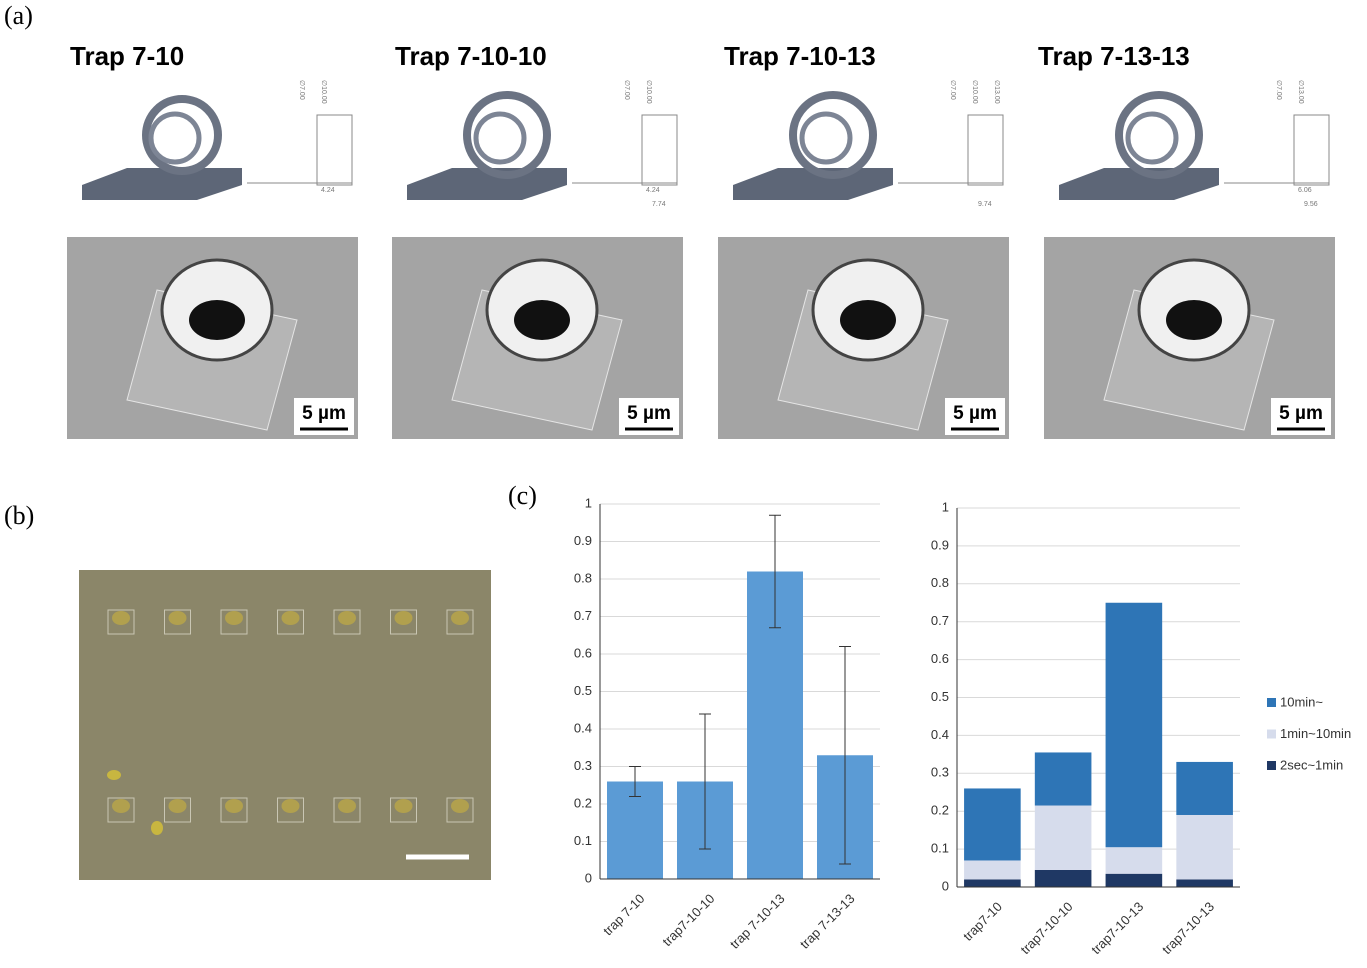  Describe the element at coordinates (659, 204) in the screenshot. I see `dimension: 7.74` at that location.